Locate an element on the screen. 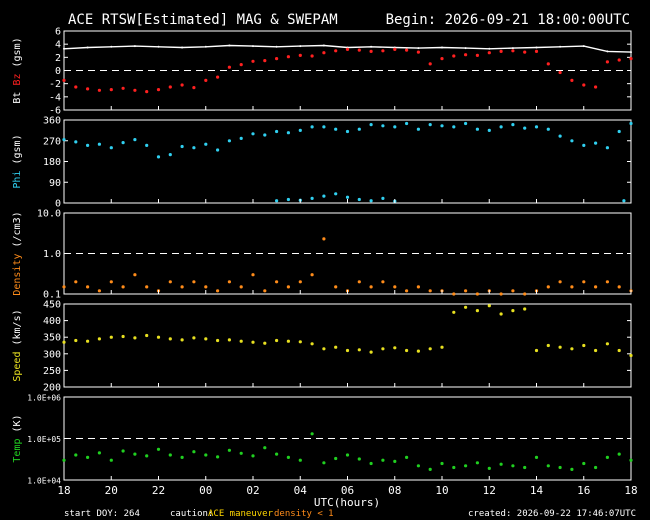  x-tick-label: 04 is located at coordinates (301, 490).